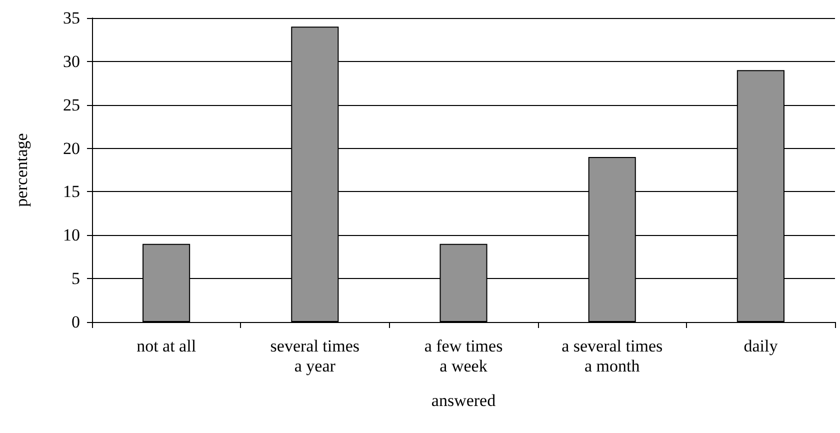  What do you see at coordinates (463, 400) in the screenshot?
I see `x-axis-title: answered` at bounding box center [463, 400].